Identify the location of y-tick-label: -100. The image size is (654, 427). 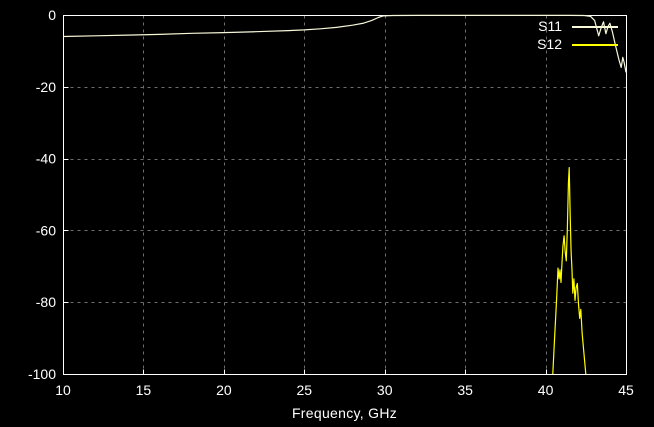
(42, 374).